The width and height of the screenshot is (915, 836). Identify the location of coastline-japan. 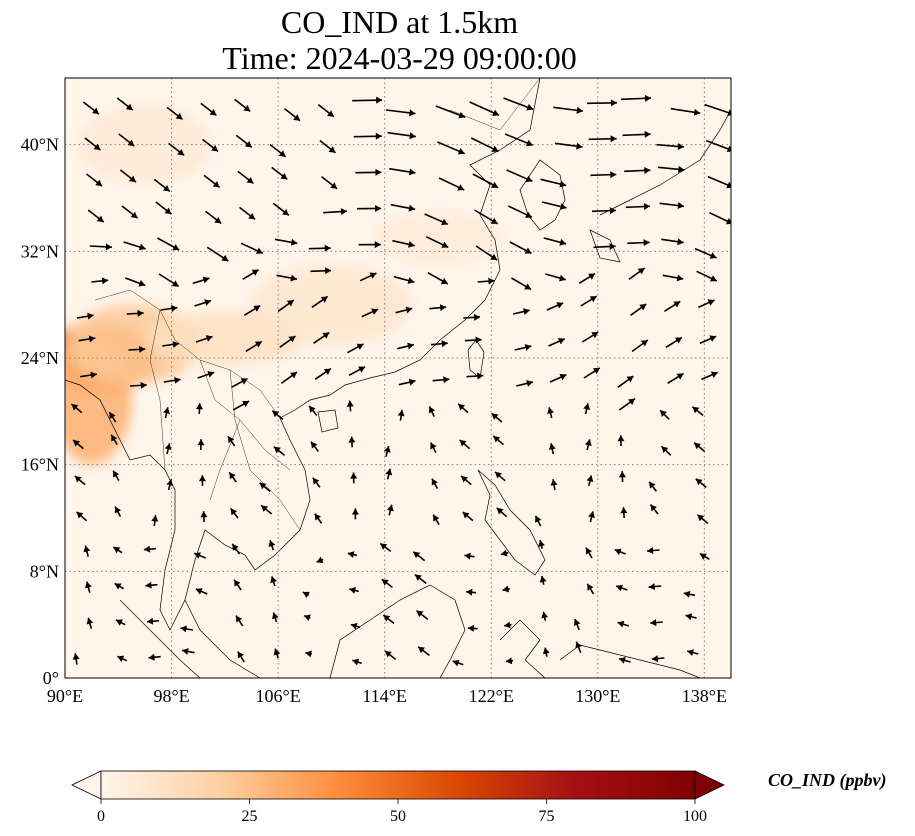
(660, 186).